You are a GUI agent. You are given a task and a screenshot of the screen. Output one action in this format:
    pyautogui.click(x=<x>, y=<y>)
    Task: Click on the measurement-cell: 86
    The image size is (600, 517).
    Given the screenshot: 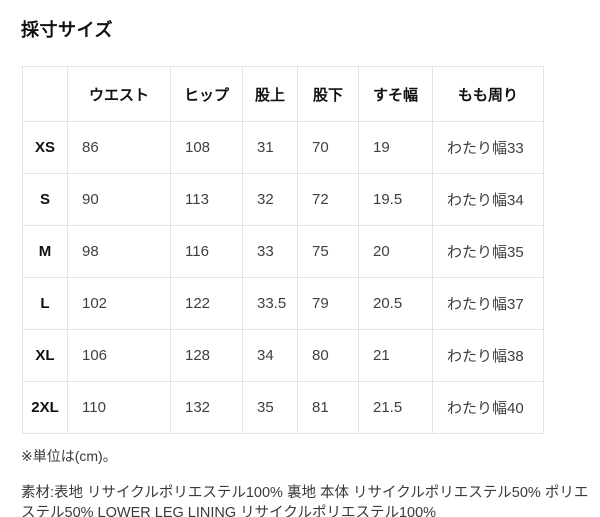 What is the action you would take?
    pyautogui.click(x=119, y=147)
    